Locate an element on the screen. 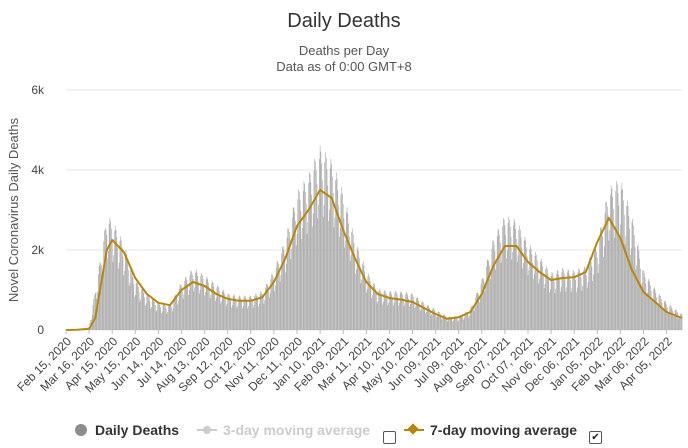 The image size is (688, 448). ma3-checkbox is located at coordinates (389, 437).